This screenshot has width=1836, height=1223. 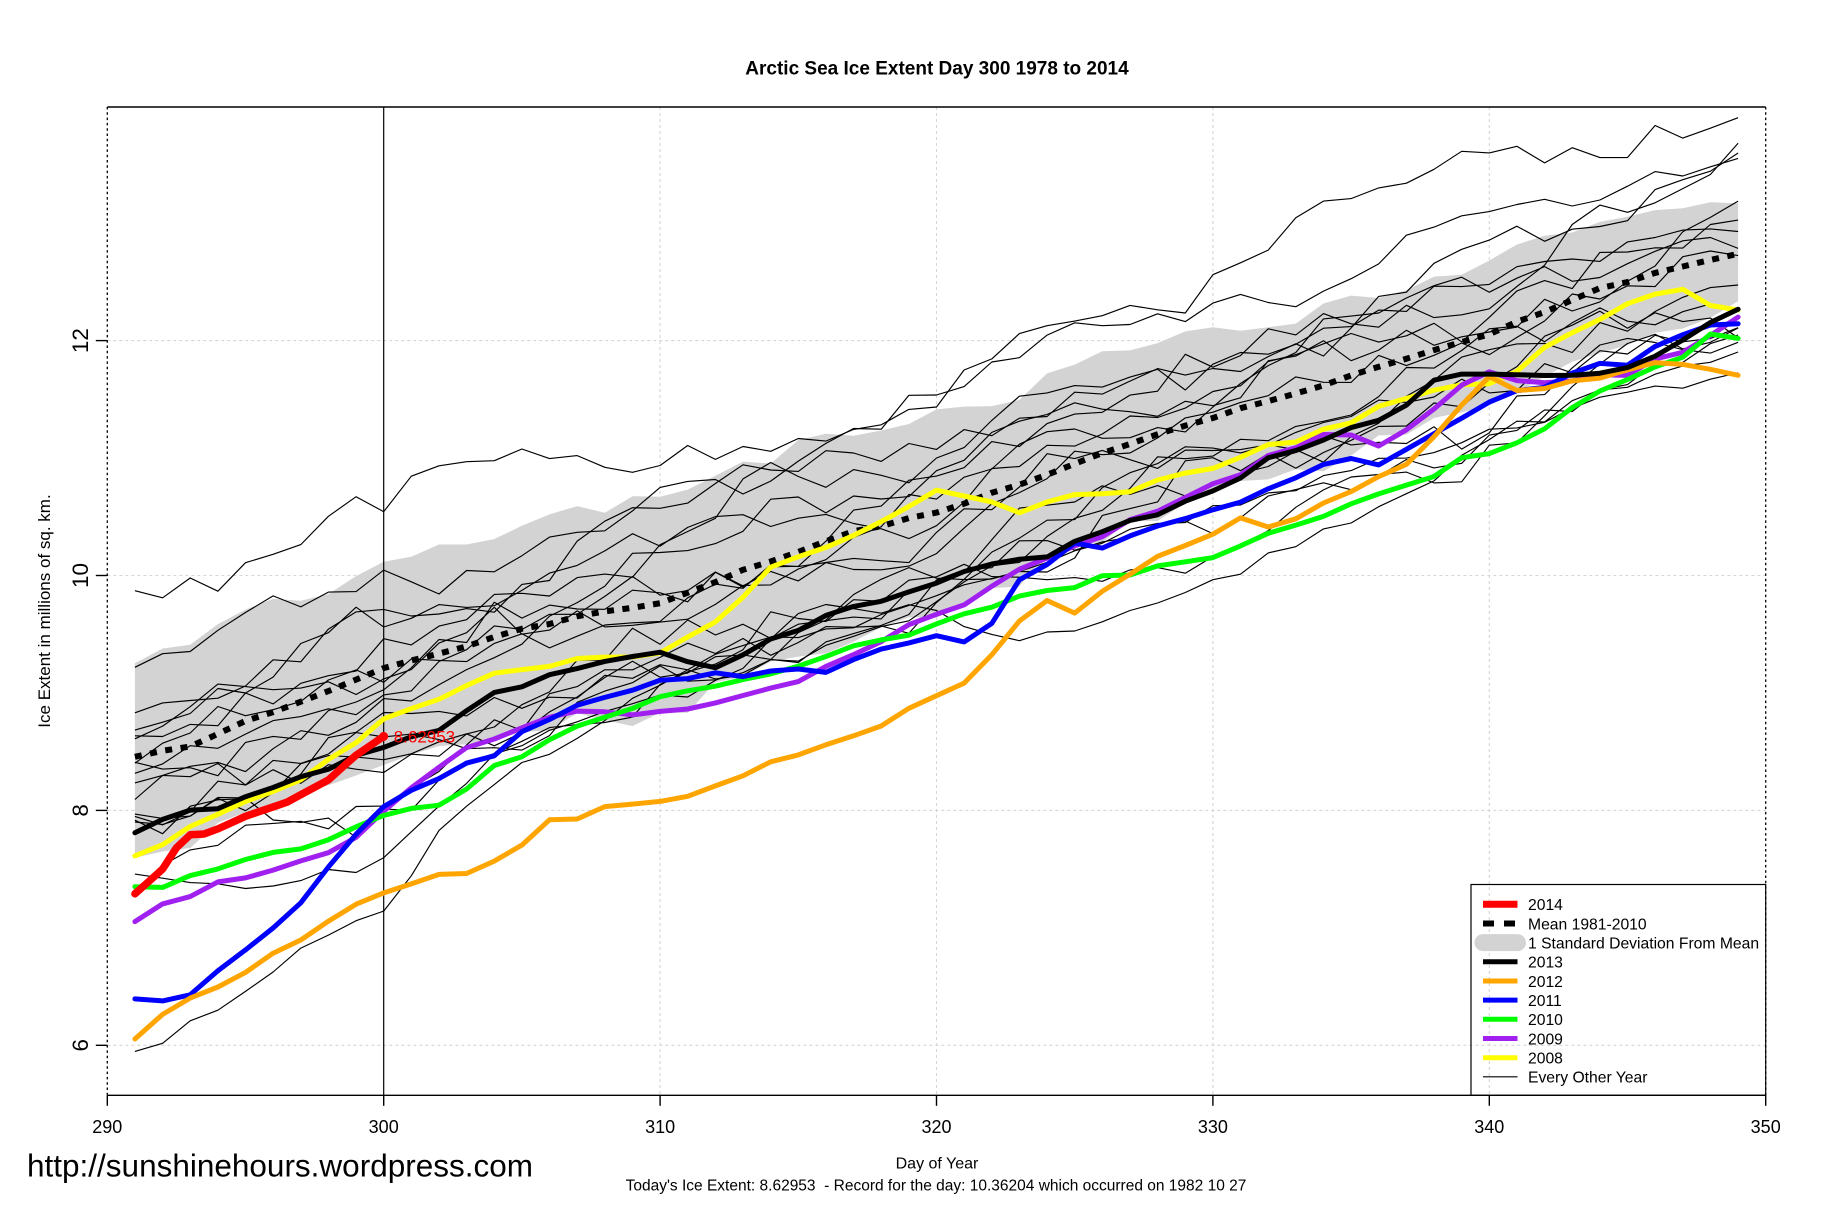 What do you see at coordinates (1489, 1127) in the screenshot?
I see `svg-text: 340` at bounding box center [1489, 1127].